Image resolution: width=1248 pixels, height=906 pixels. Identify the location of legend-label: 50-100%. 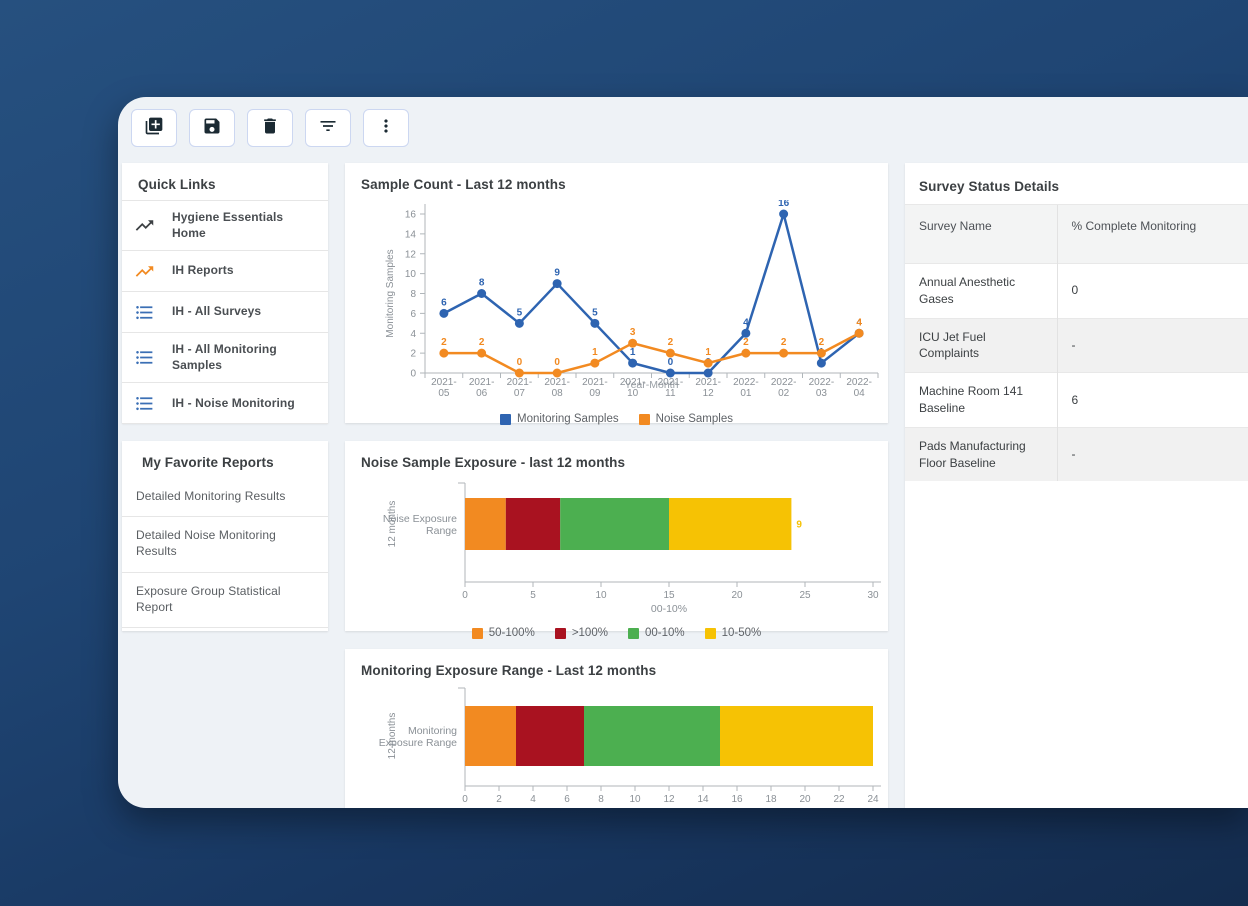
(511, 633).